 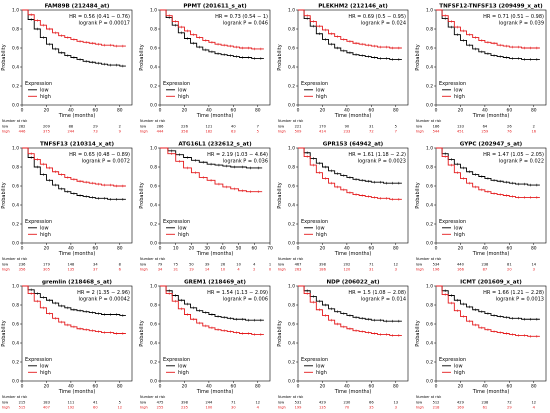 I want to click on y-tick-label: 0.0, so click(x=429, y=382).